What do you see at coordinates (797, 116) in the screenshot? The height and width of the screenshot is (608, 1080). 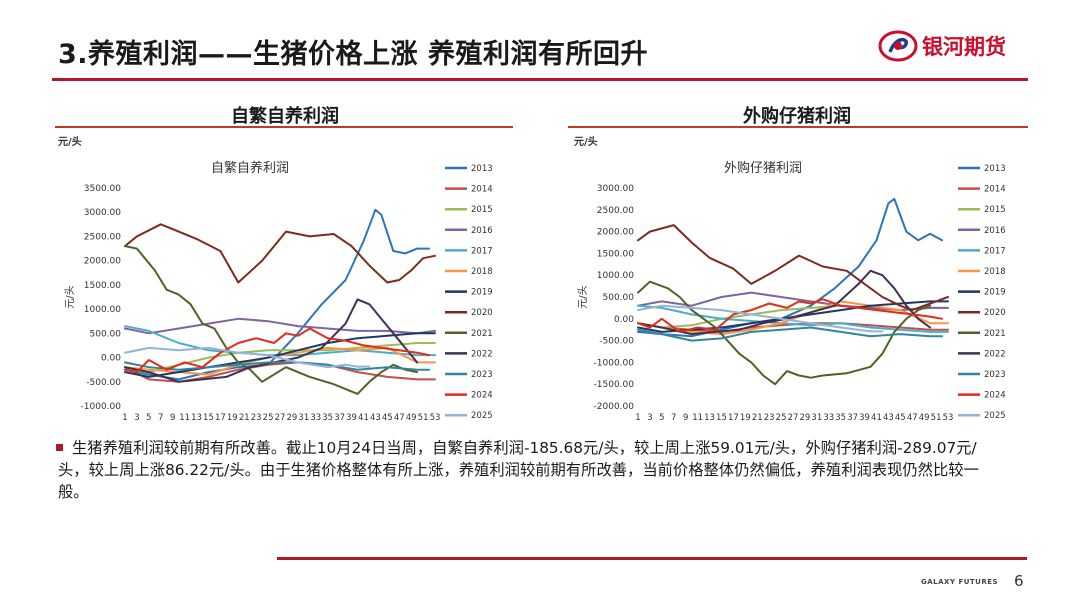 I see `right-panel-heading: 外购仔猪利润` at bounding box center [797, 116].